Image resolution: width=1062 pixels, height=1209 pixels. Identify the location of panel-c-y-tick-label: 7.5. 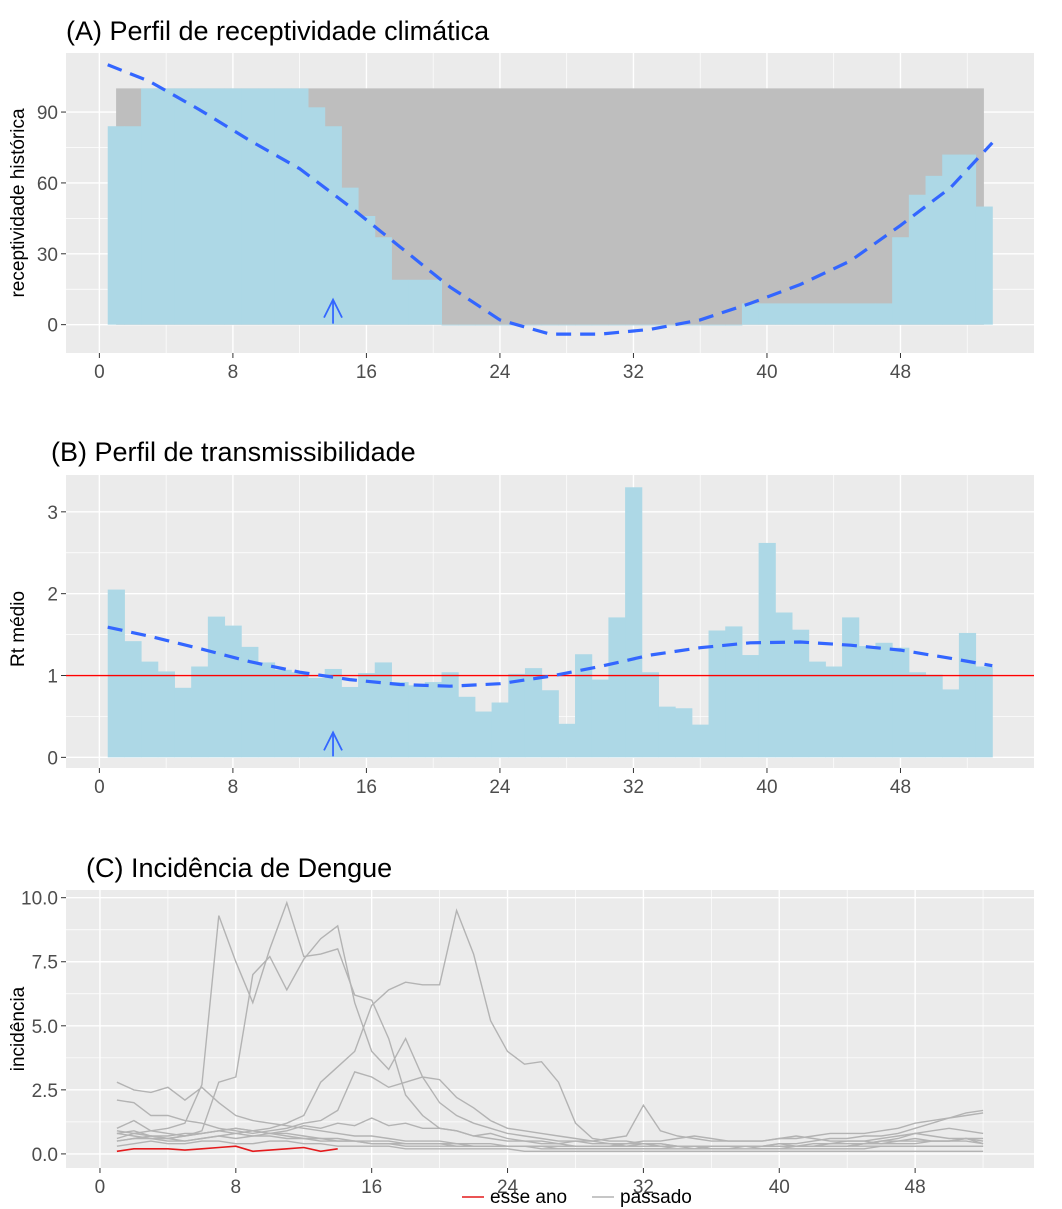
(45, 963).